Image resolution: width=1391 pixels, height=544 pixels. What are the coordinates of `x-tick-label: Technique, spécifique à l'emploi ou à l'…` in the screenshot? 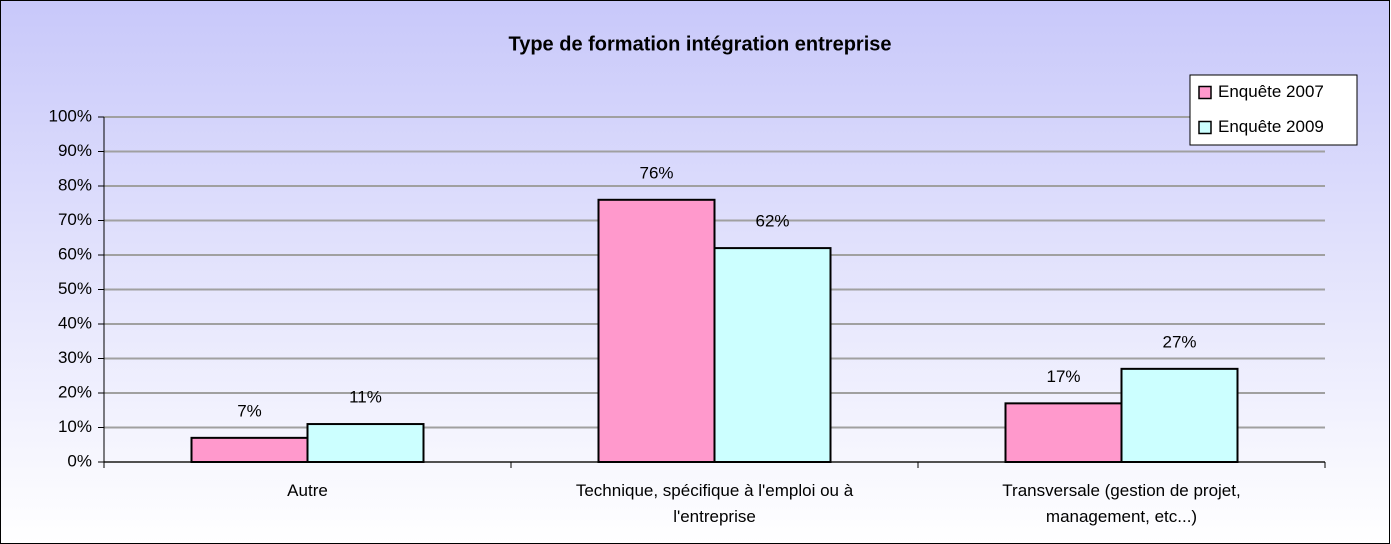 It's located at (714, 503).